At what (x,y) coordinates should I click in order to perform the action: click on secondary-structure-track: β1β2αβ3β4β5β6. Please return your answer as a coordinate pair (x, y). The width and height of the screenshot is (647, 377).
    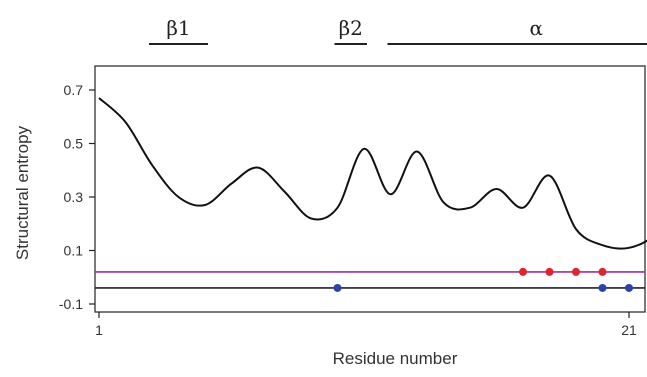
    Looking at the image, I should click on (398, 30).